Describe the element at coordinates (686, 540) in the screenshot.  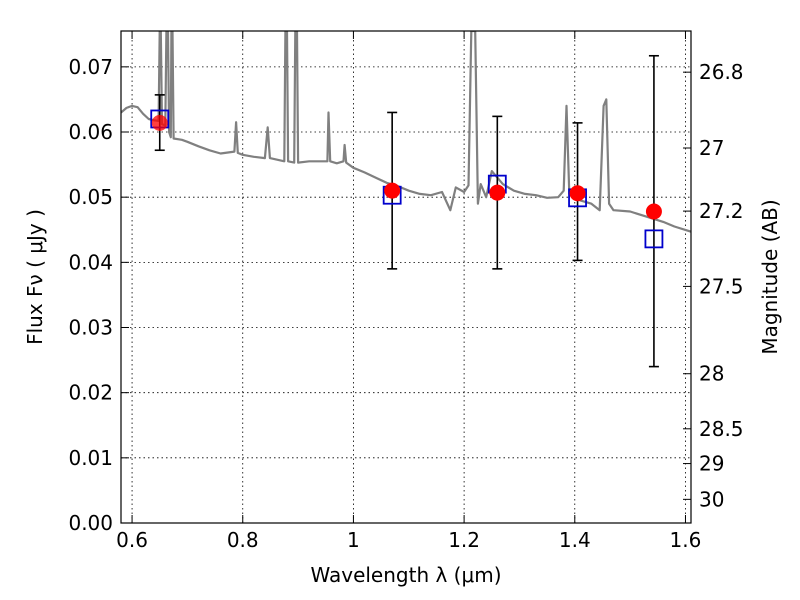
I see `x-tick-label: 1.6` at that location.